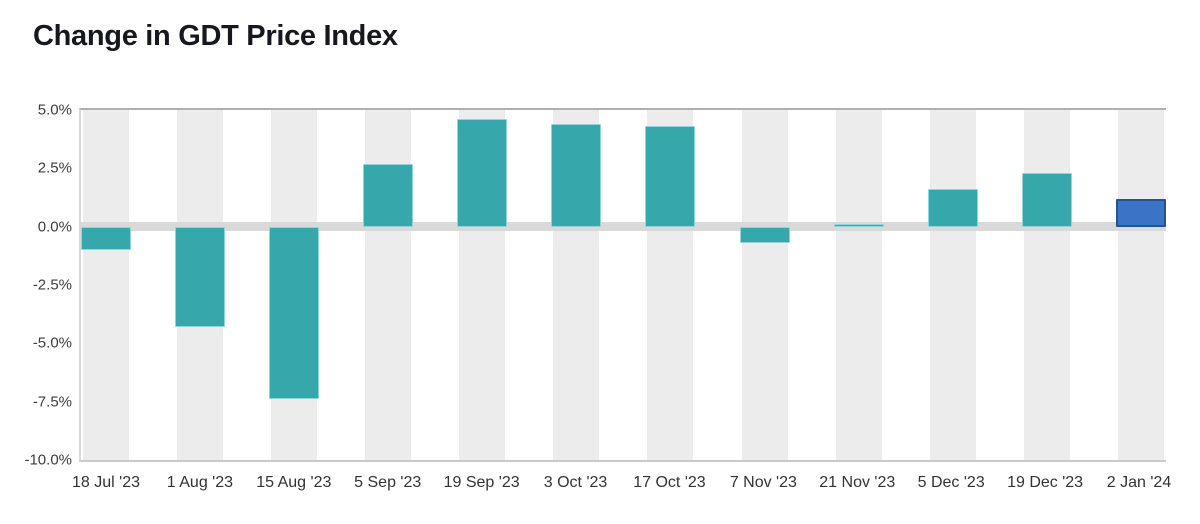  Describe the element at coordinates (481, 482) in the screenshot. I see `x-tick-label: 19 Sep '23` at that location.